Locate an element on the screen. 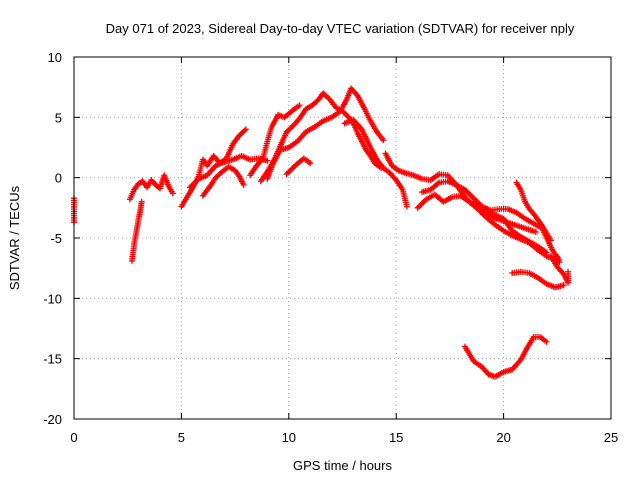  series-track-o is located at coordinates (516, 230).